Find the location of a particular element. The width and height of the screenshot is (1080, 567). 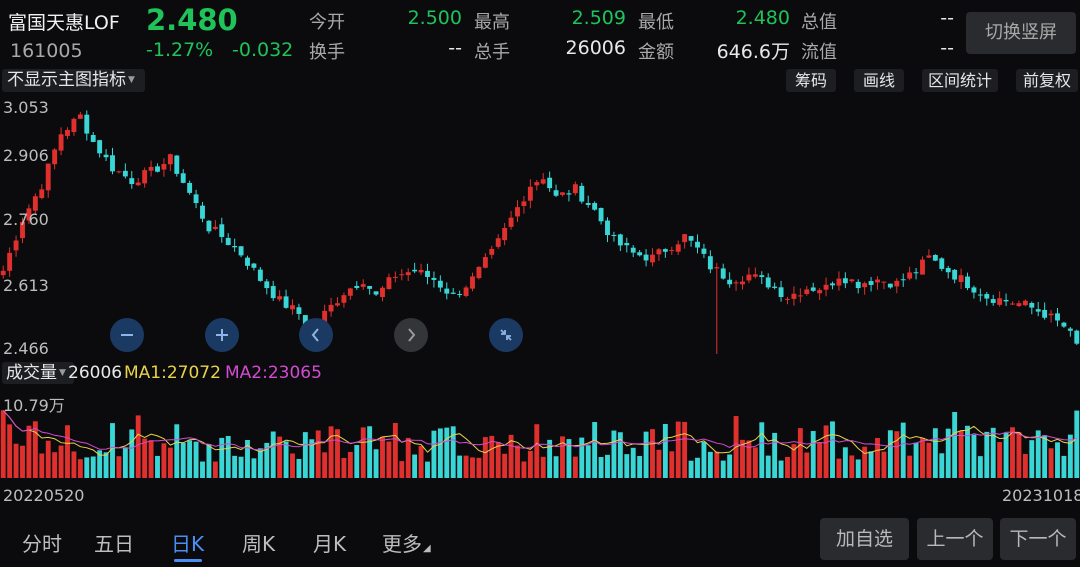

zoom-out-button is located at coordinates (127, 335).